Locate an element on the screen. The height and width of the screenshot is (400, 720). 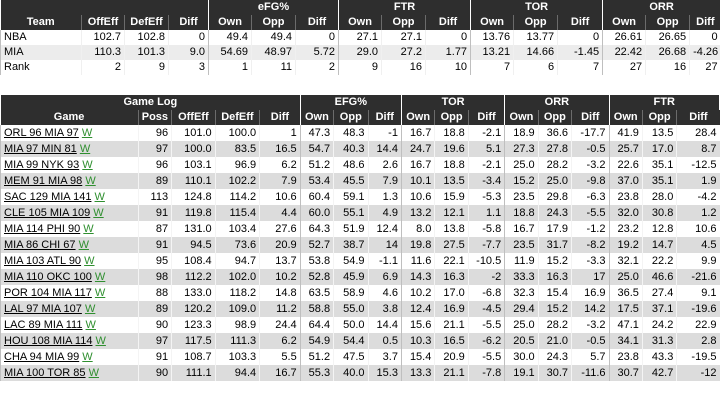
game-stat-cell: 15.9 is located at coordinates (451, 197).